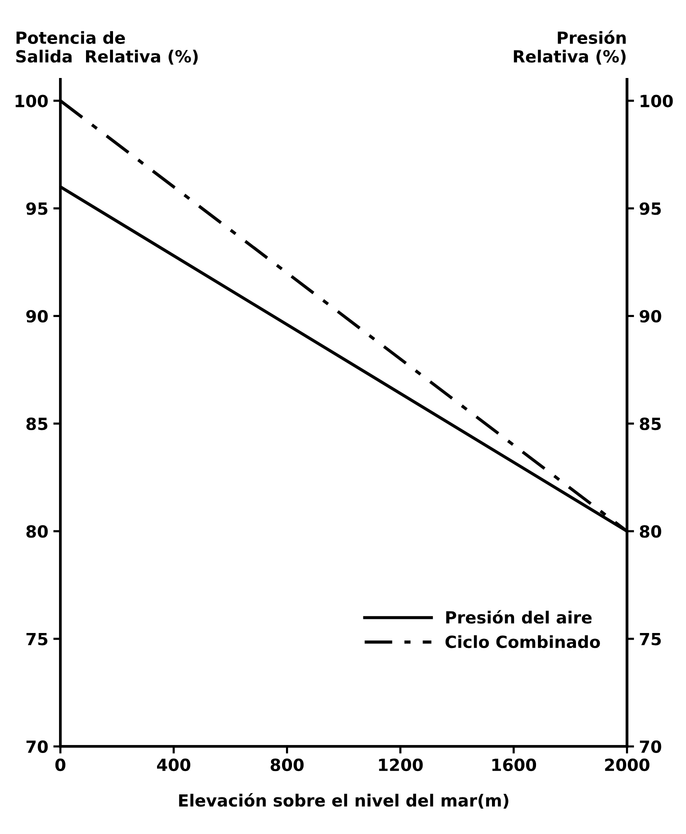 Image resolution: width=686 pixels, height=834 pixels. What do you see at coordinates (651, 746) in the screenshot?
I see `y2-tick-label: 70` at bounding box center [651, 746].